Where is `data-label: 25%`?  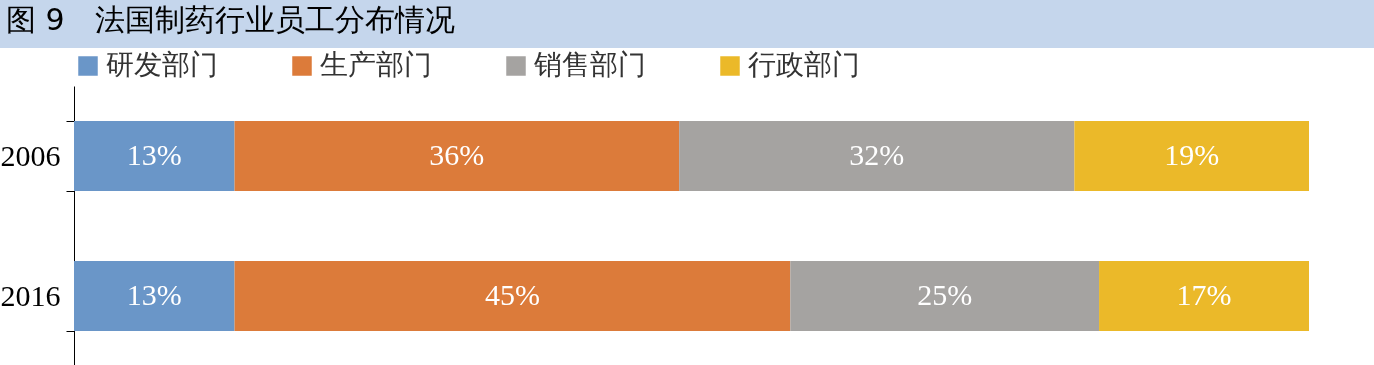
data-label: 25% is located at coordinates (945, 294).